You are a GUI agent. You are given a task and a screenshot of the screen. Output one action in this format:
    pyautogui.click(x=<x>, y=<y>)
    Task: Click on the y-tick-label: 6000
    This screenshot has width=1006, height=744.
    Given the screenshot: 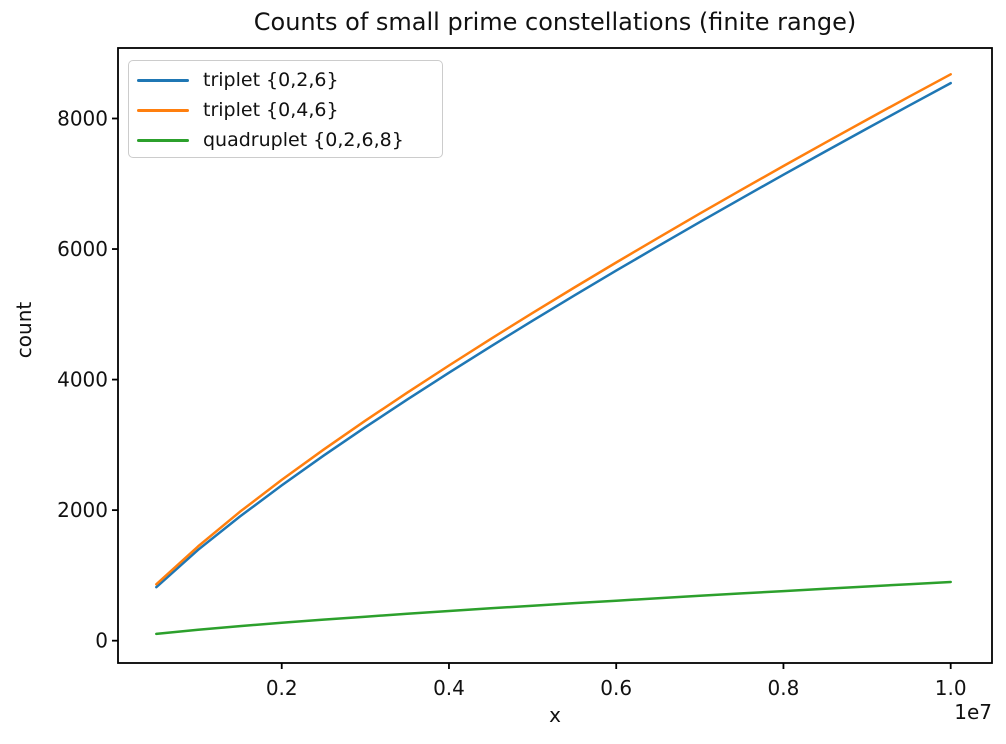 What is the action you would take?
    pyautogui.click(x=82, y=249)
    